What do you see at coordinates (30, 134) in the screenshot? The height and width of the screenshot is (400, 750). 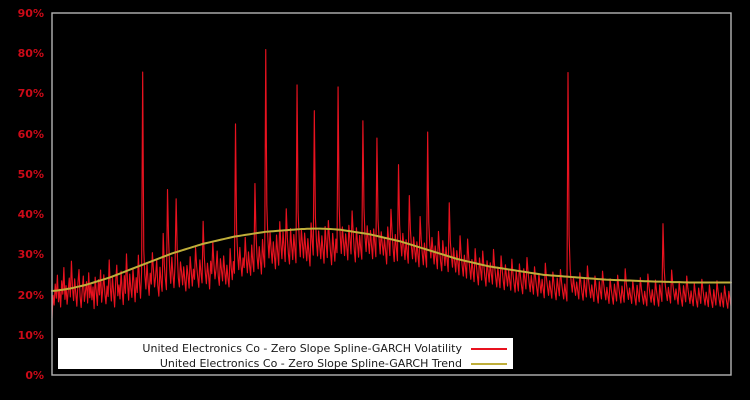 I see `y-tick-label: 60%` at bounding box center [30, 134].